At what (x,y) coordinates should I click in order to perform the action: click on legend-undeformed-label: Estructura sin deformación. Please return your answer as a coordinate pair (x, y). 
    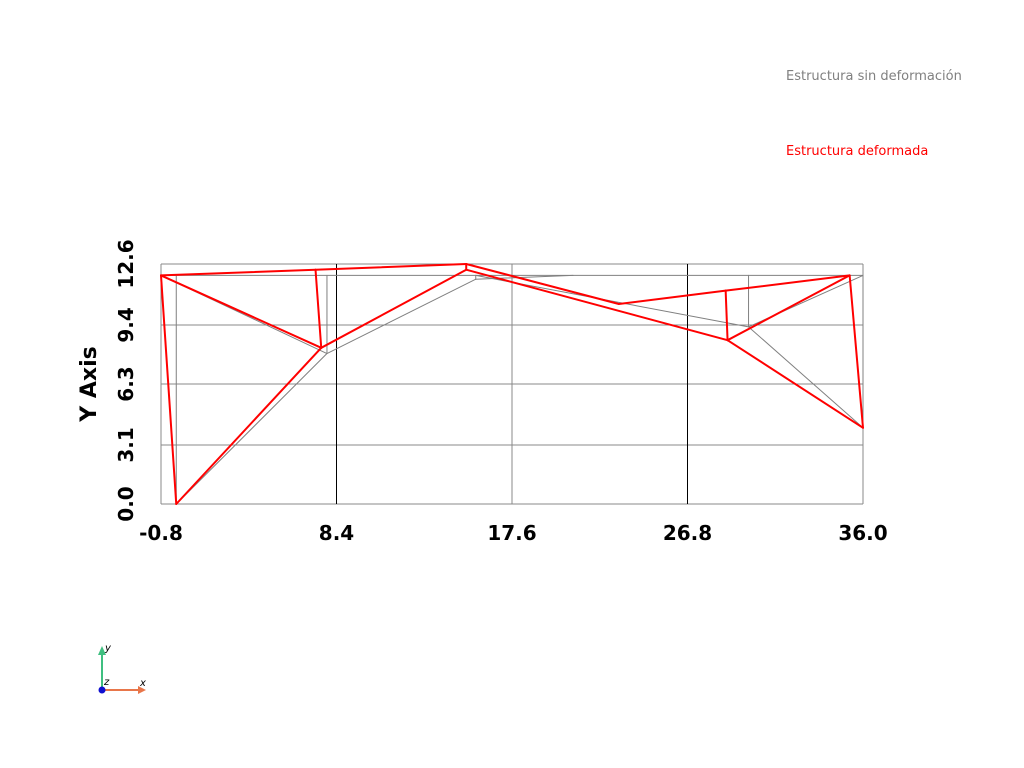
    Looking at the image, I should click on (874, 76).